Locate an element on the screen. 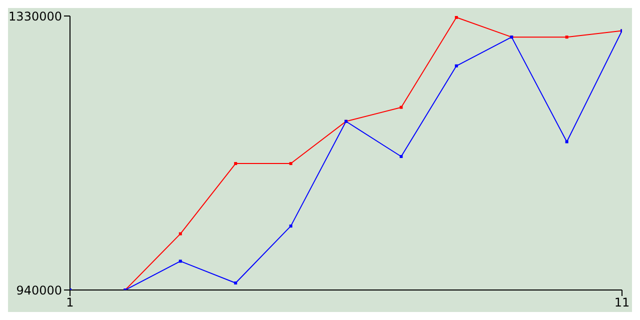 The width and height of the screenshot is (640, 320). x-tick-label: 1 is located at coordinates (70, 303).